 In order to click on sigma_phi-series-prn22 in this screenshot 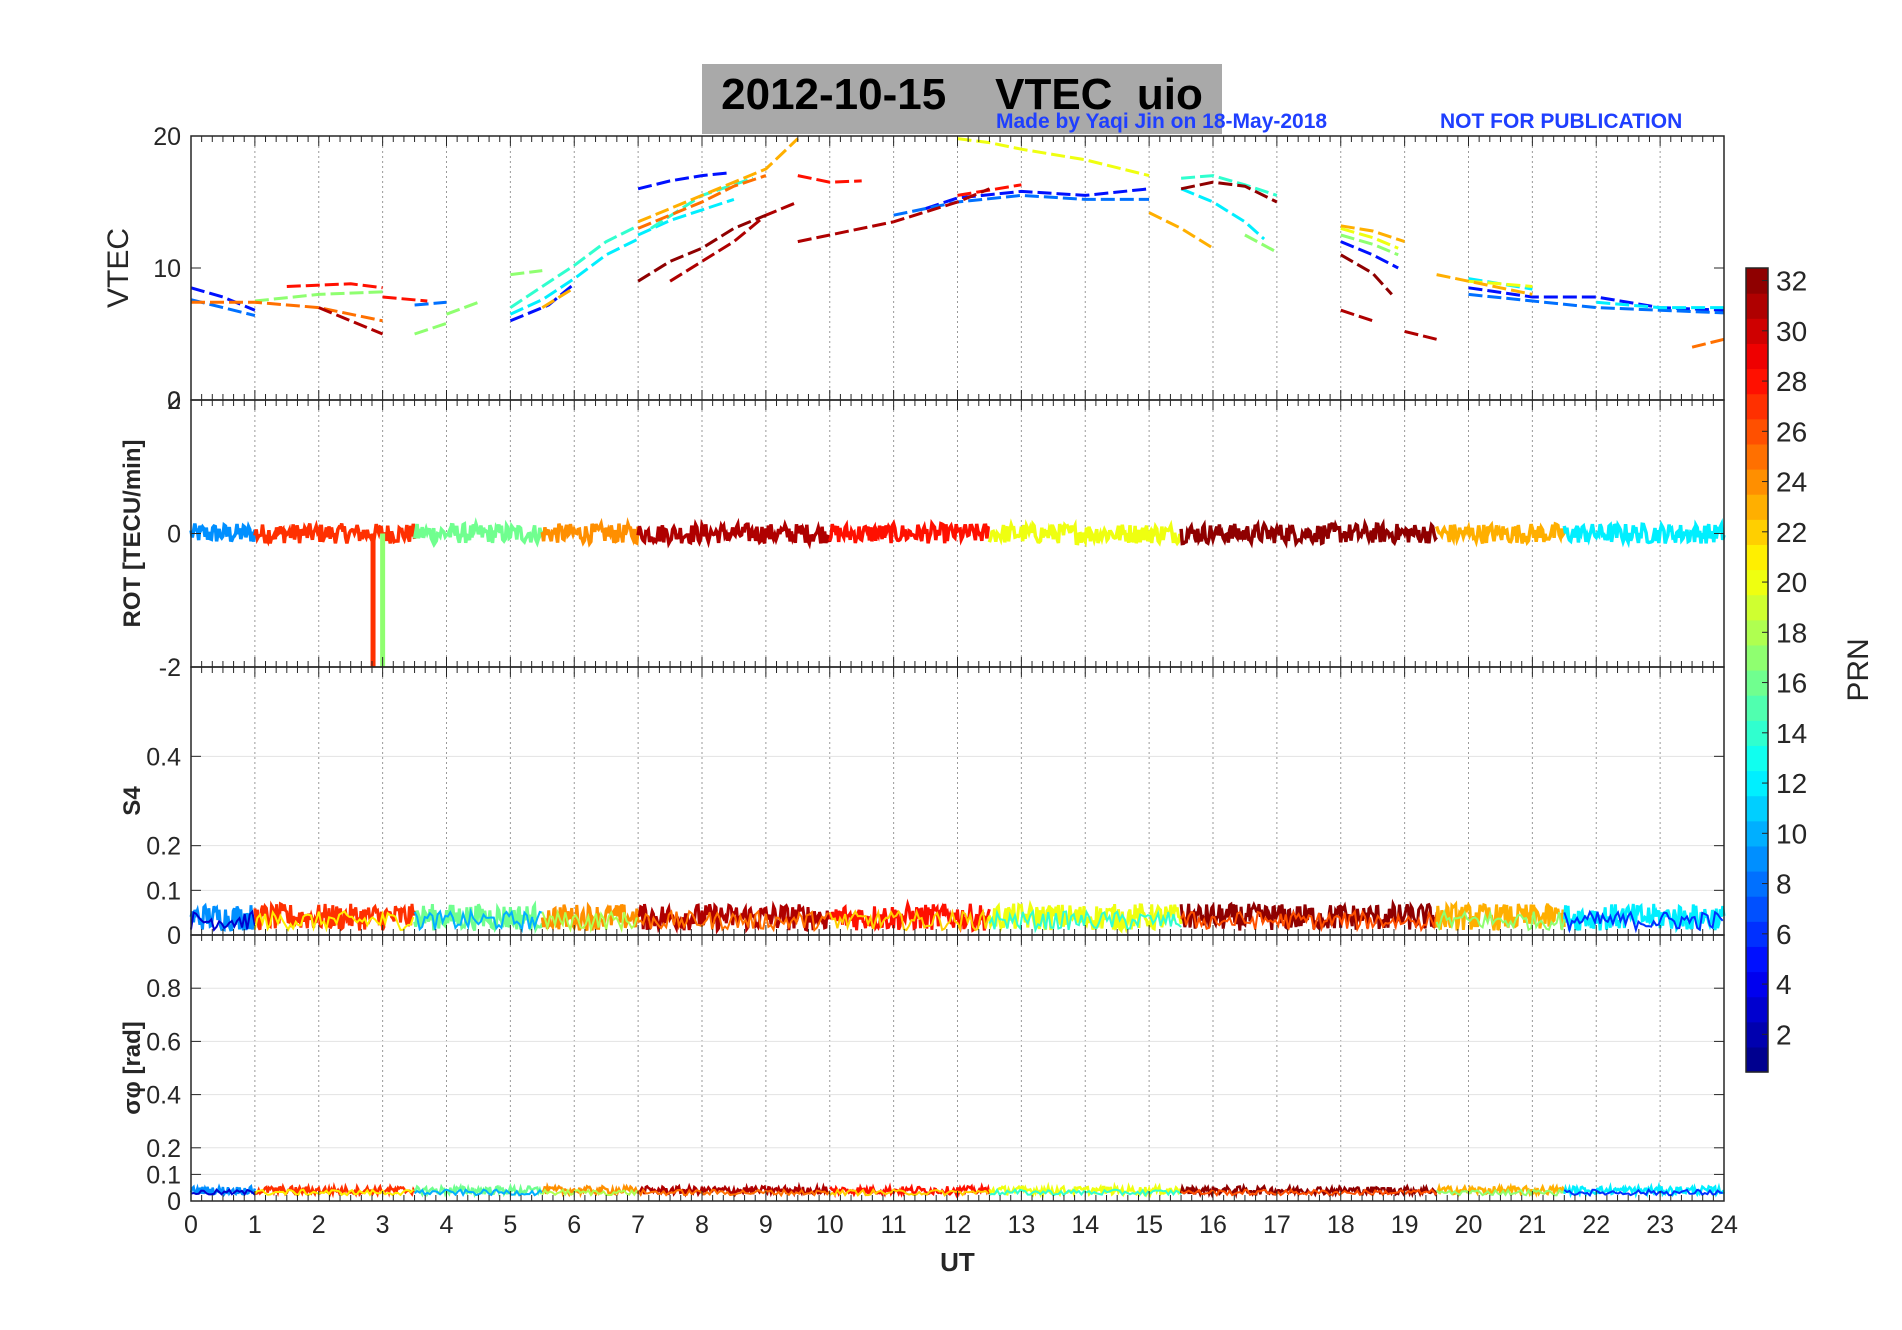, I will do `click(909, 1192)`.